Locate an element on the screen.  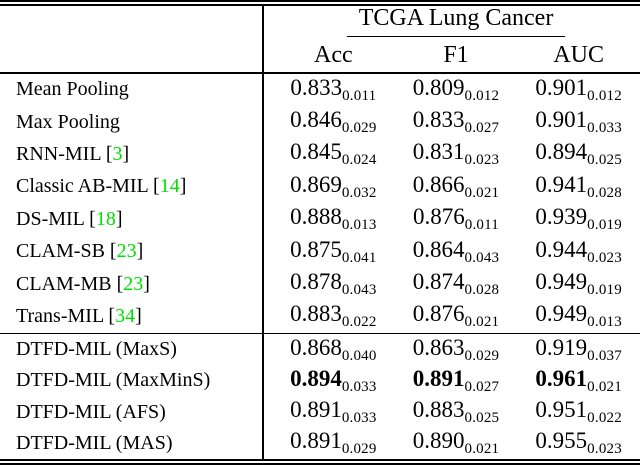
metric-std-subscript: 0.024 is located at coordinates (359, 160).